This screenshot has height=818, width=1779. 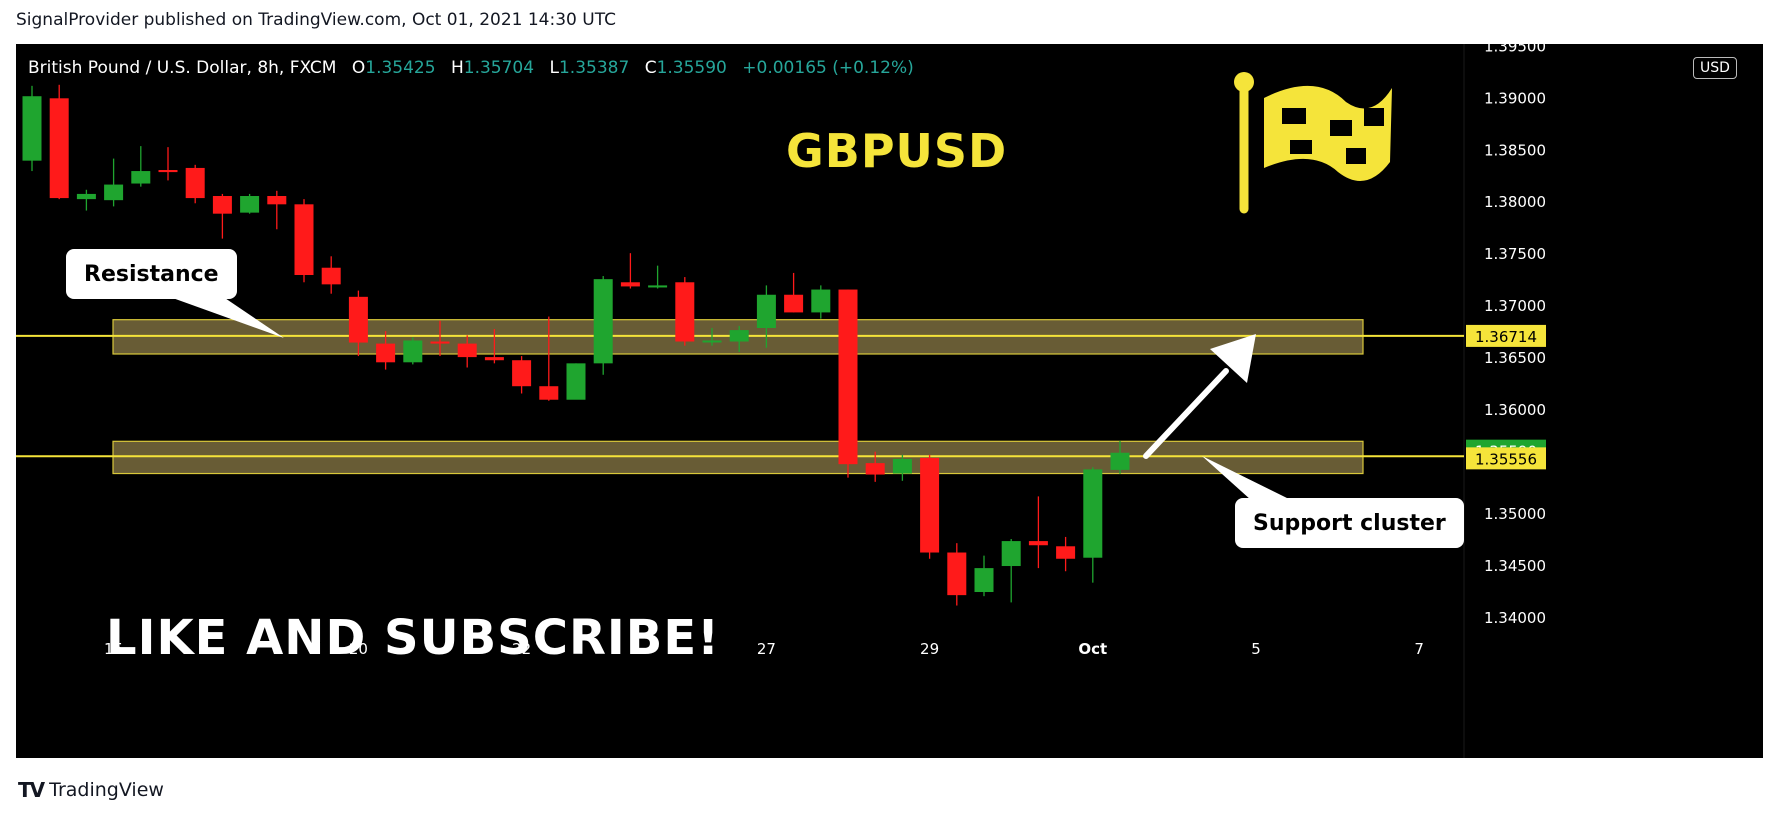 I want to click on close-value: 1.35590, so click(x=691, y=68).